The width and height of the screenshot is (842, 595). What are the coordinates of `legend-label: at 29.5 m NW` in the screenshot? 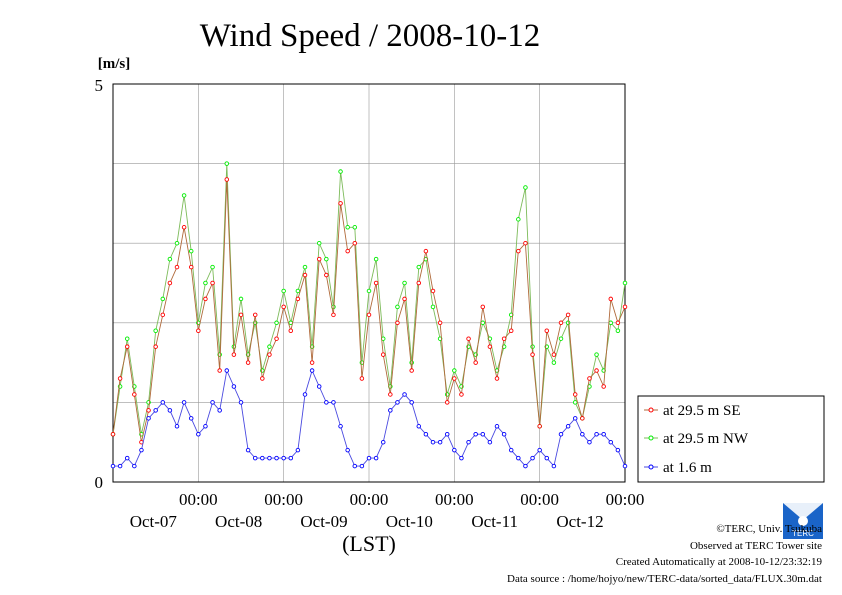 It's located at (706, 439).